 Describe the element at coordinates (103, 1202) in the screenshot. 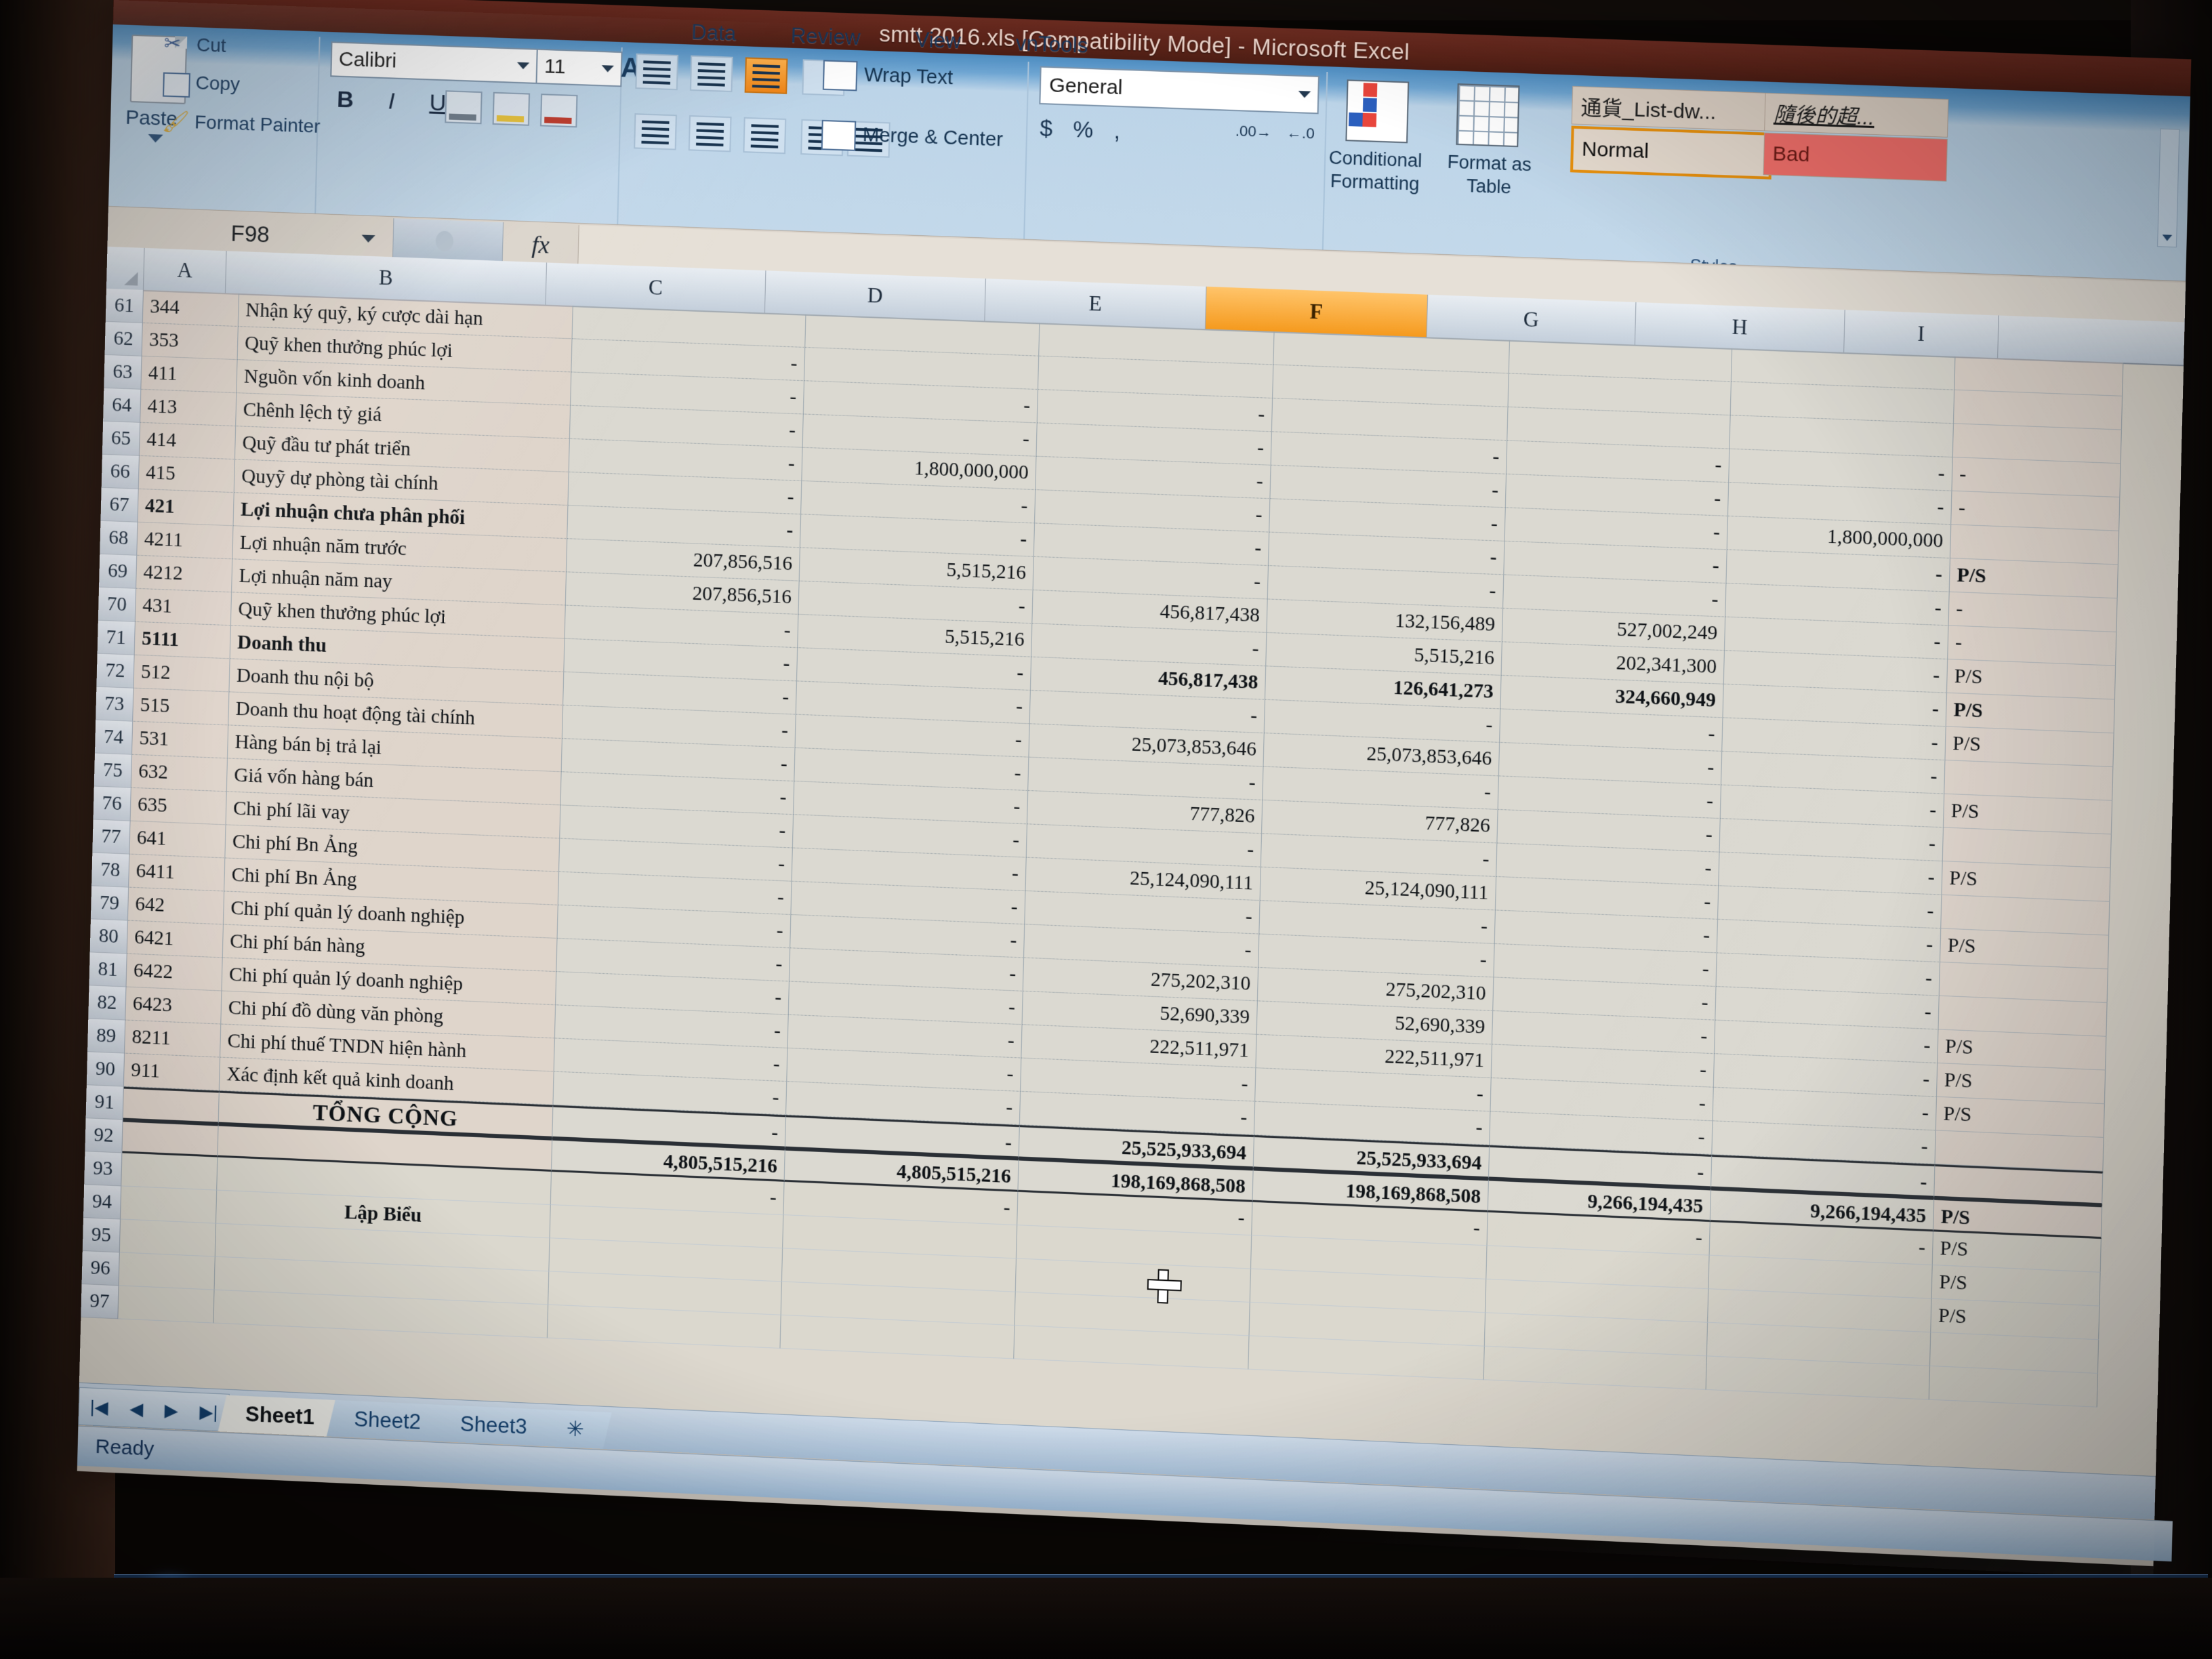

I see `row-header: 94` at that location.